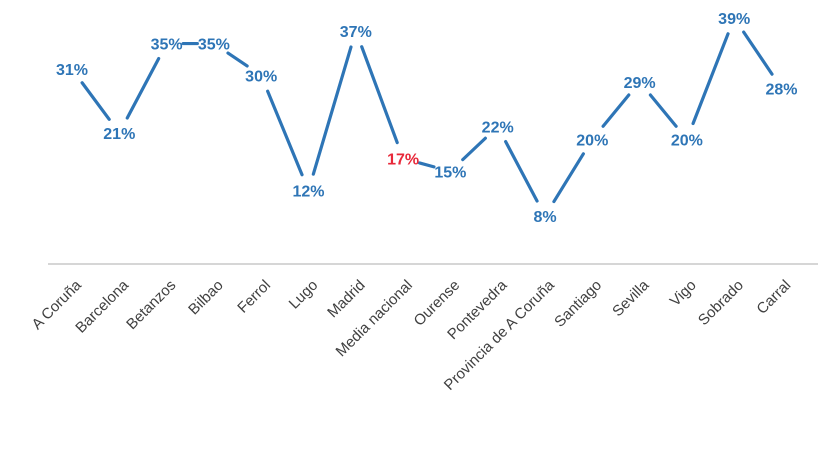 The image size is (818, 449). Describe the element at coordinates (102, 306) in the screenshot. I see `x-tick-label: Barcelona` at that location.